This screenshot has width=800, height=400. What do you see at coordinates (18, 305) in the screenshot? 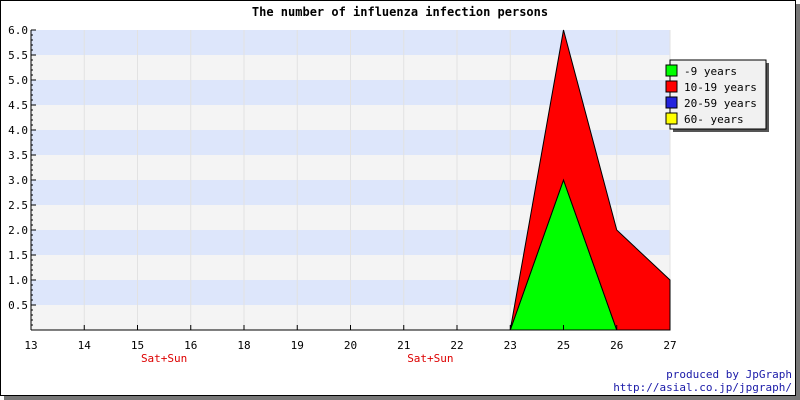
I see `y-tick-label: 0.5` at bounding box center [18, 305].